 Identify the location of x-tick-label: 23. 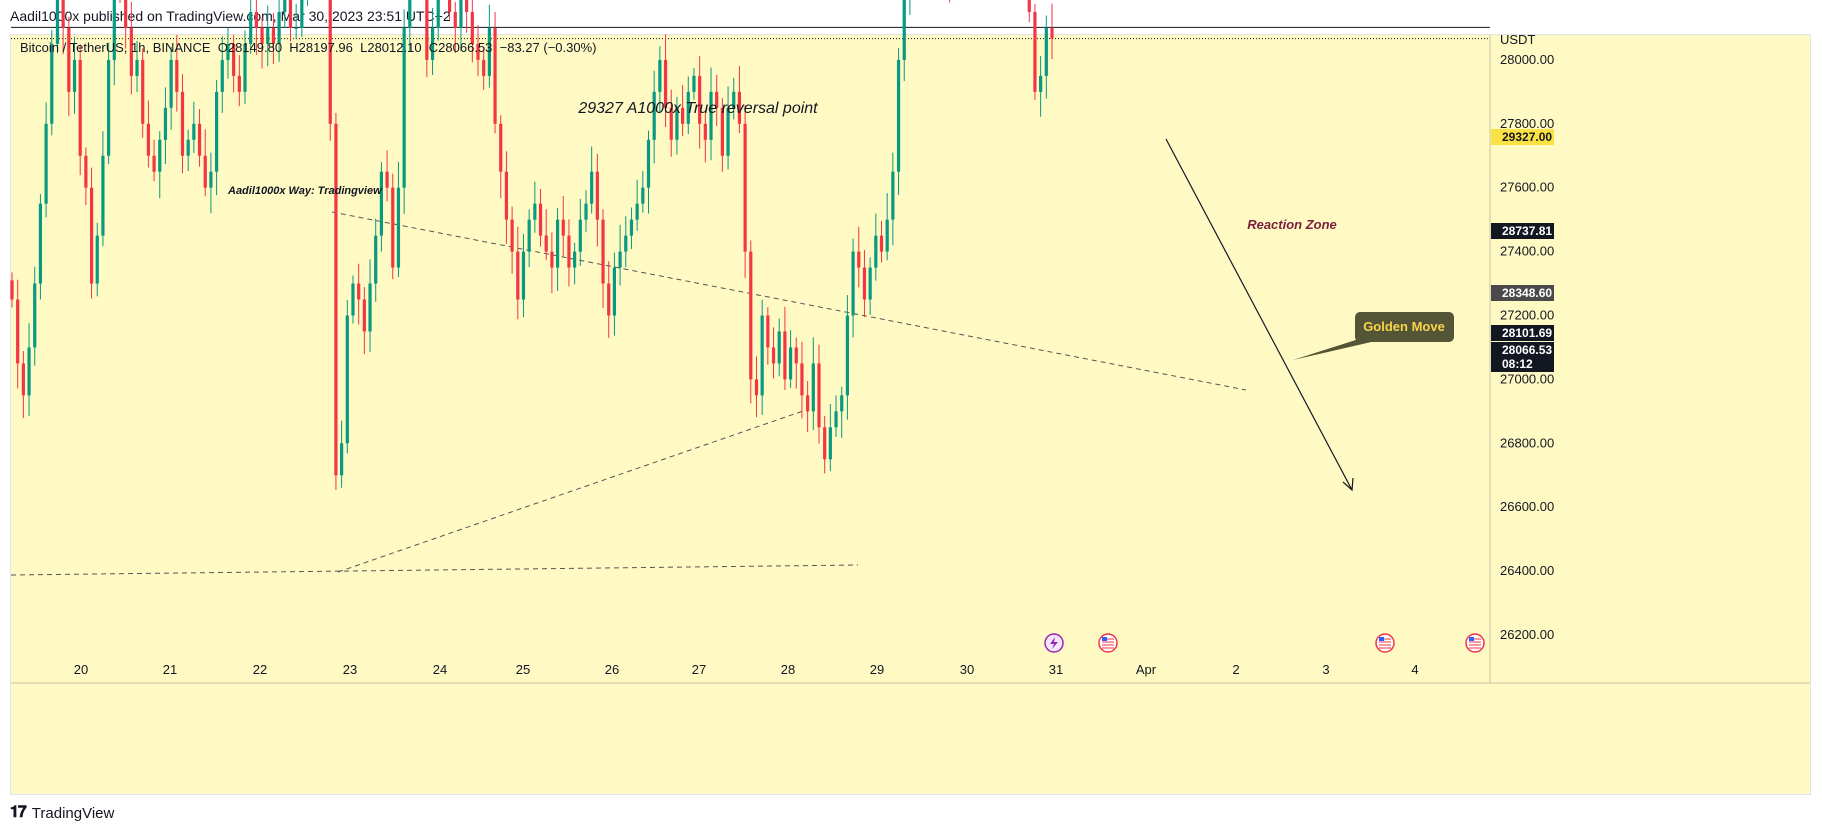
(350, 669).